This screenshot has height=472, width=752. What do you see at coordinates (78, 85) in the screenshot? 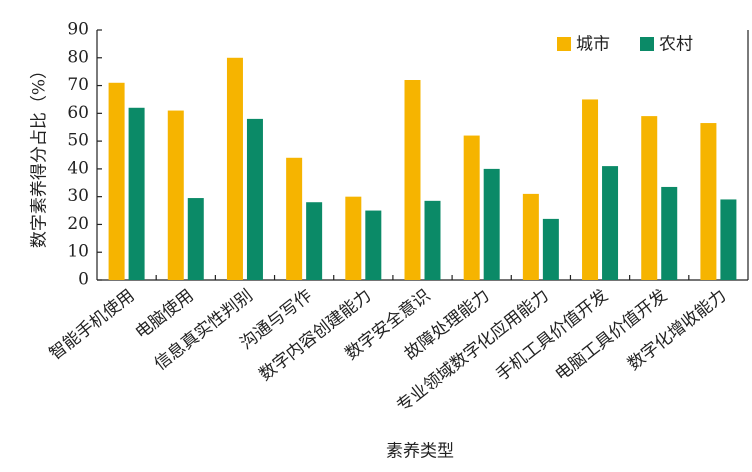
I see `y-tick-label: 70` at bounding box center [78, 85].